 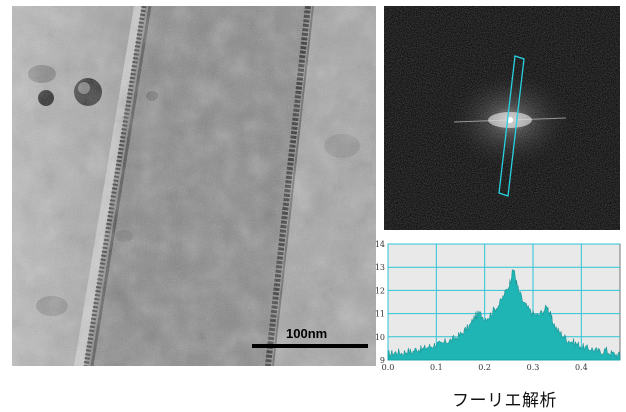 What do you see at coordinates (380, 337) in the screenshot?
I see `y-tick-label: 10` at bounding box center [380, 337].